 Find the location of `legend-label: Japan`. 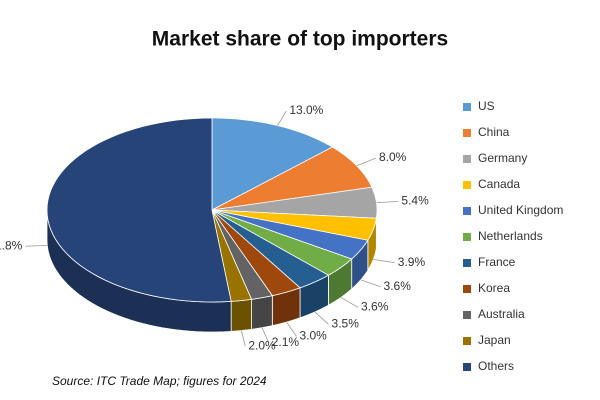

legend-label: Japan is located at coordinates (494, 340).